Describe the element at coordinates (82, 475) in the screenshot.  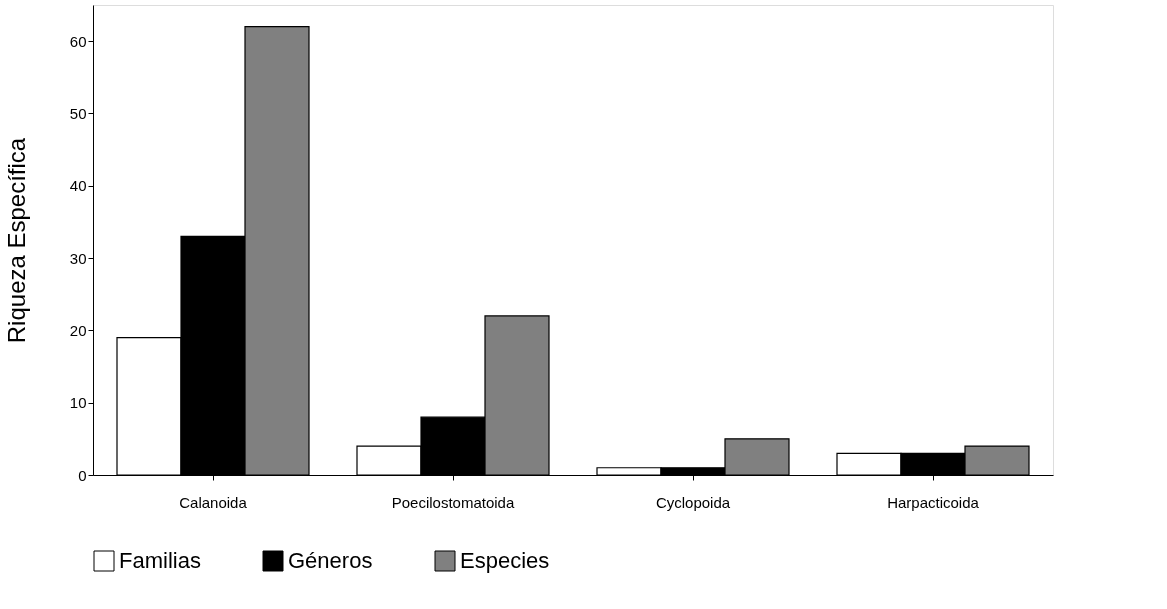
I see `y-tick-label: 0` at that location.